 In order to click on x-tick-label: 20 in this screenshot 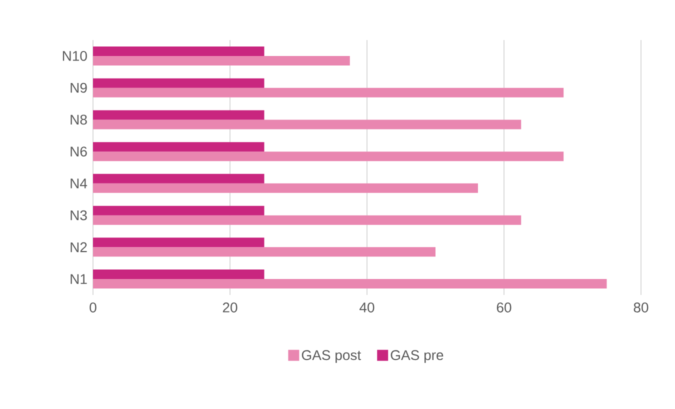, I will do `click(230, 307)`.